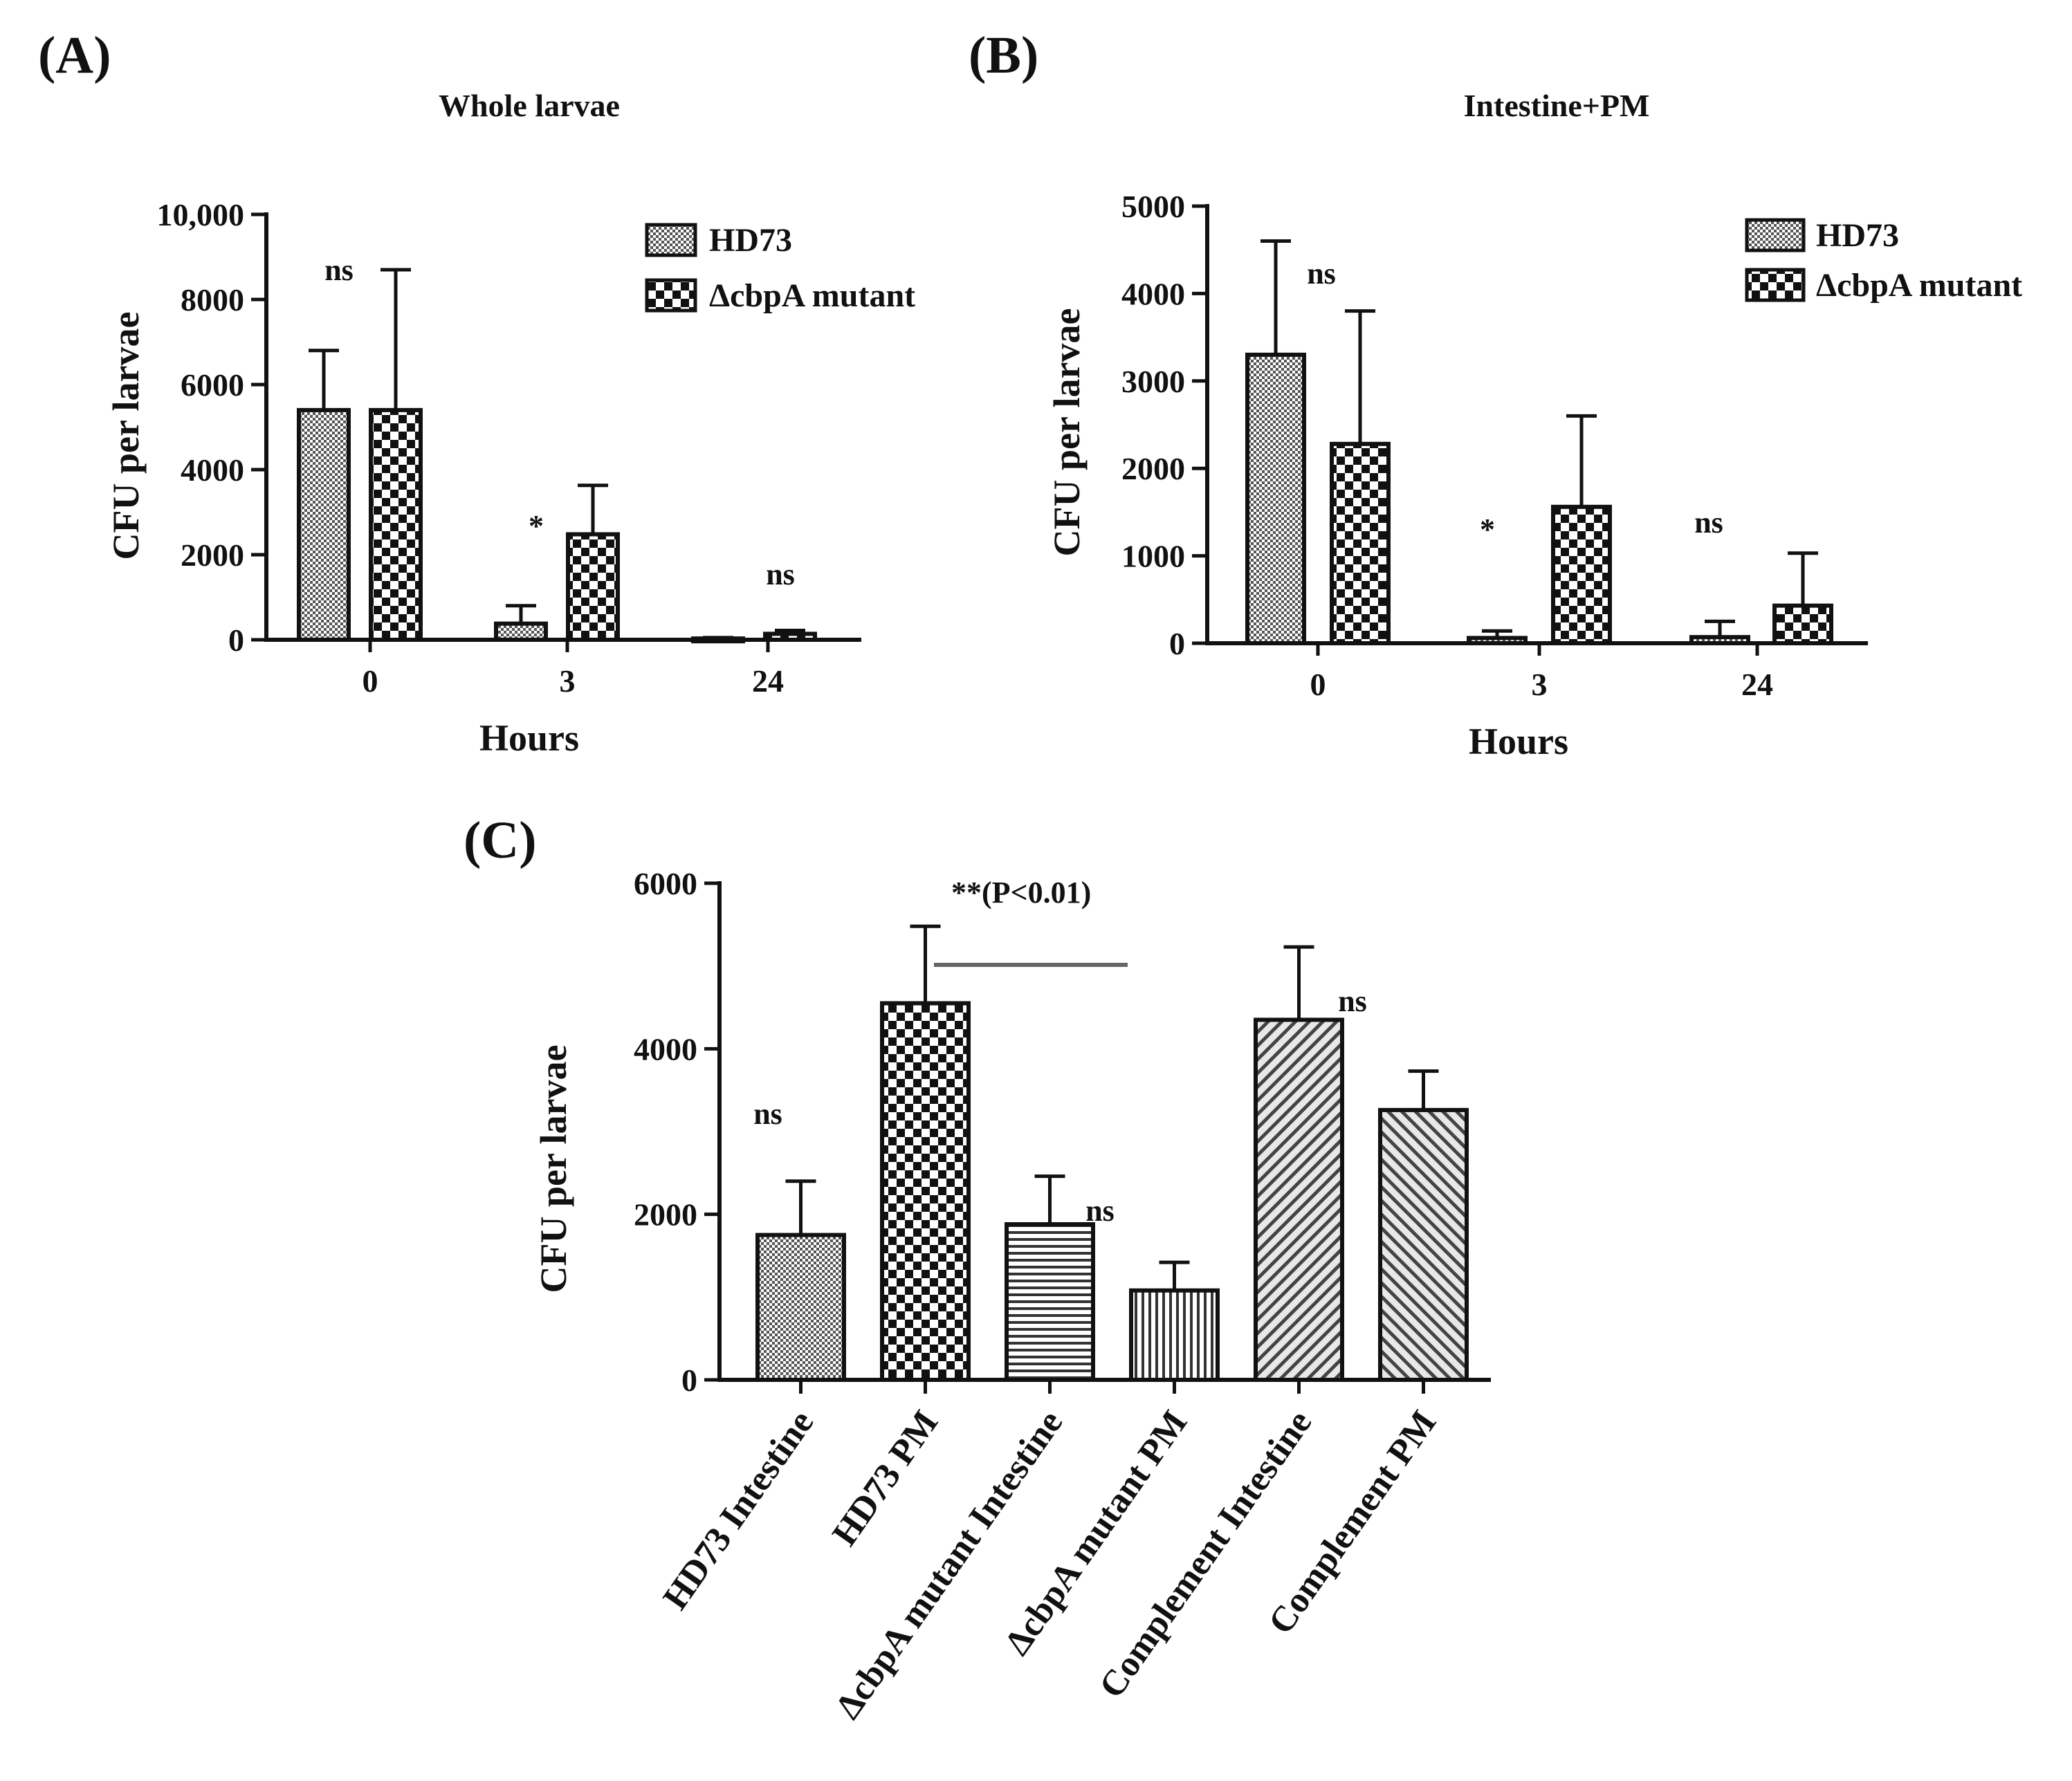 The width and height of the screenshot is (2072, 1781). What do you see at coordinates (751, 241) in the screenshot?
I see `panel-a-legend-label: HD73` at bounding box center [751, 241].